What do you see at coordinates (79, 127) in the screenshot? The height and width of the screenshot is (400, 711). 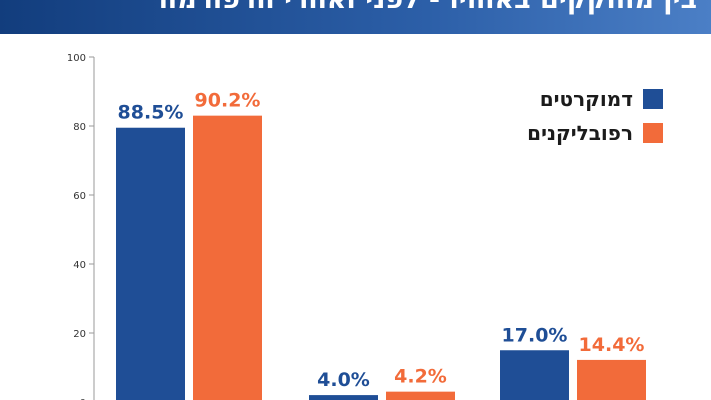 I see `y-tick-label: 80` at bounding box center [79, 127].